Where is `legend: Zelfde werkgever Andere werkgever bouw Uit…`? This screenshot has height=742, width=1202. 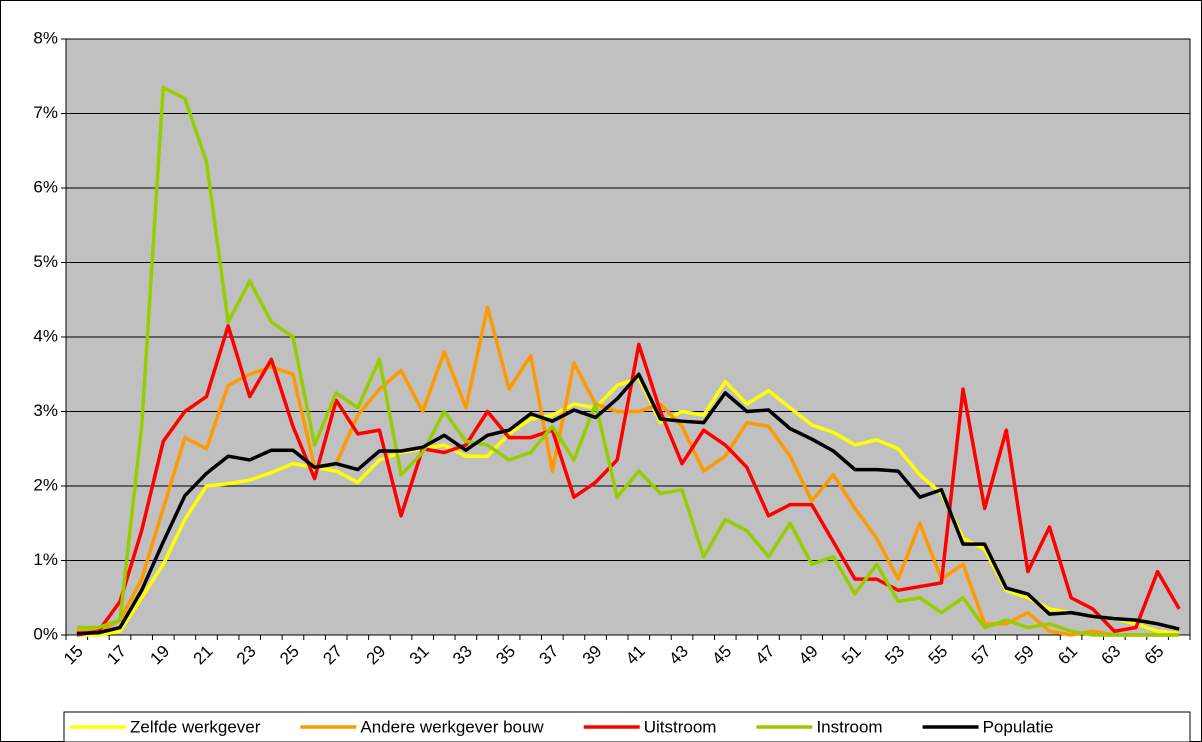
legend: Zelfde werkgever Andere werkgever bouw Uit… is located at coordinates (627, 726).